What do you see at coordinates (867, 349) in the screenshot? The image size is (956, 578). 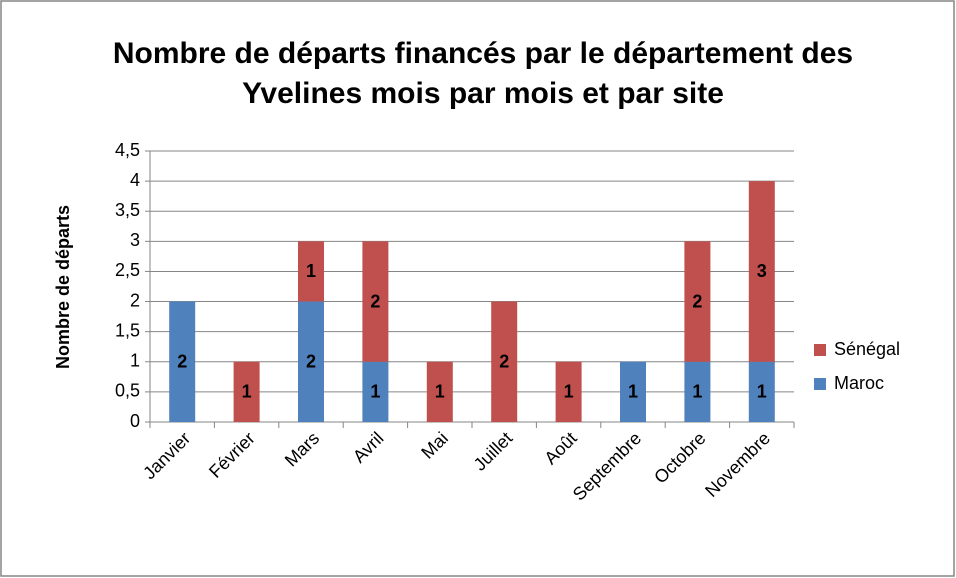 I see `legend-label: Sénégal` at bounding box center [867, 349].